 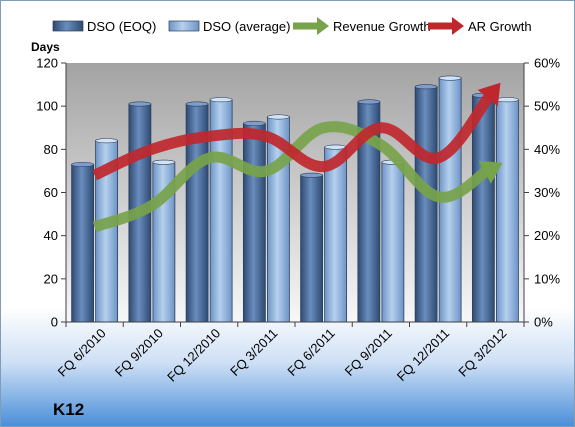 I want to click on legend-revenue-growth-label: Revenue Growth, so click(x=382, y=26).